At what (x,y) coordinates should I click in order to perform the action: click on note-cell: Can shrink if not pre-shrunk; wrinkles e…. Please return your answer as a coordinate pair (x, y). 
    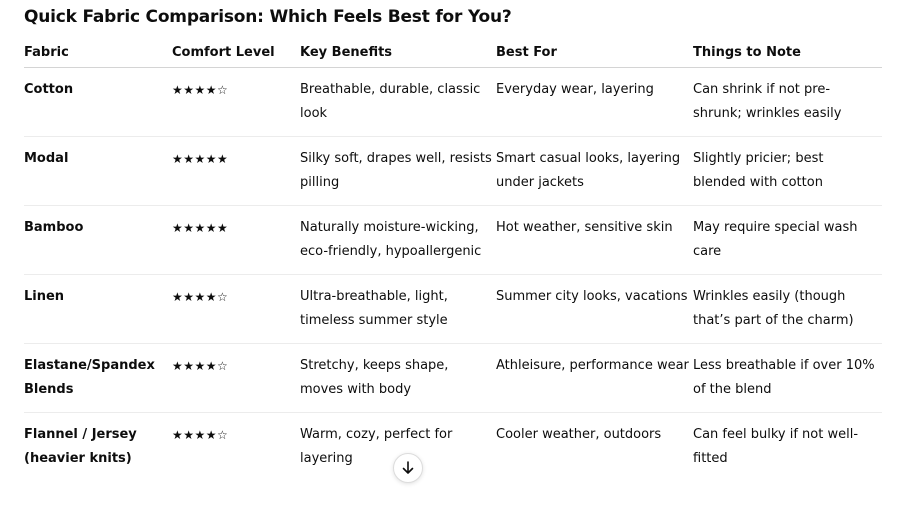
    Looking at the image, I should click on (787, 102).